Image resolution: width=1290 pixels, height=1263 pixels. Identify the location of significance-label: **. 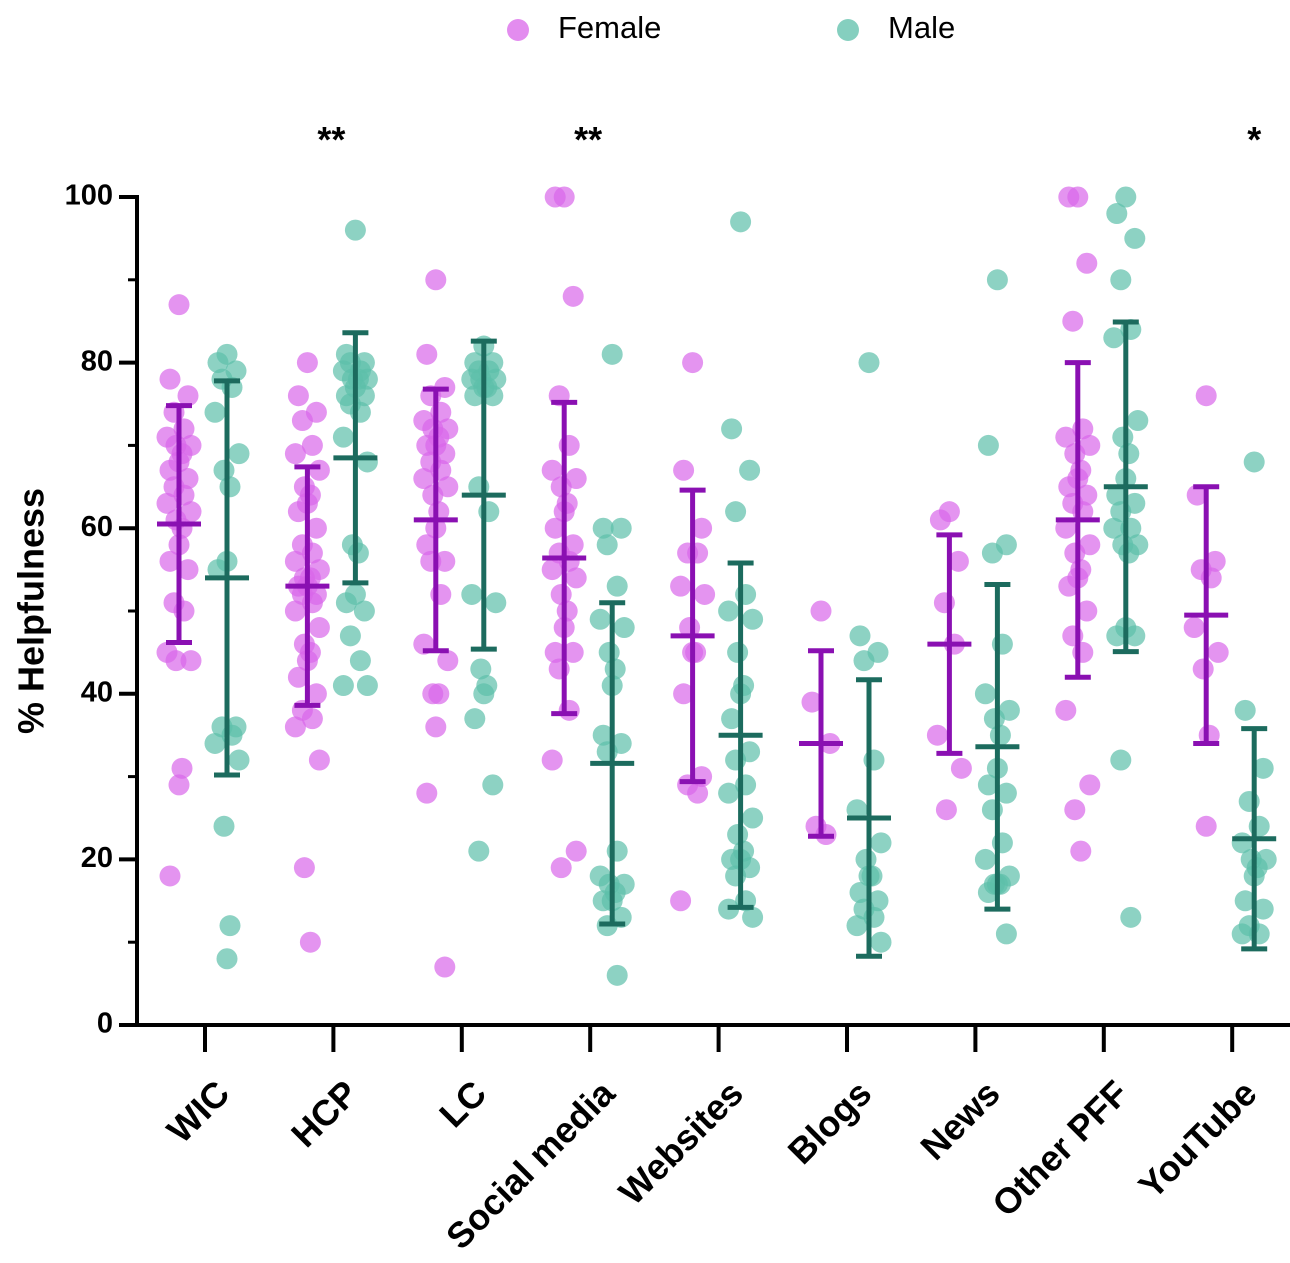
(588, 139).